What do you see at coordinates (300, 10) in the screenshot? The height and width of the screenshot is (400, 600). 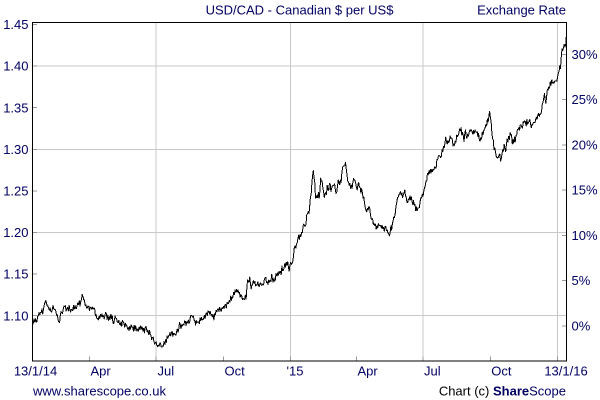 I see `svg-text: USD/CAD - Canadian $ per US$` at bounding box center [300, 10].